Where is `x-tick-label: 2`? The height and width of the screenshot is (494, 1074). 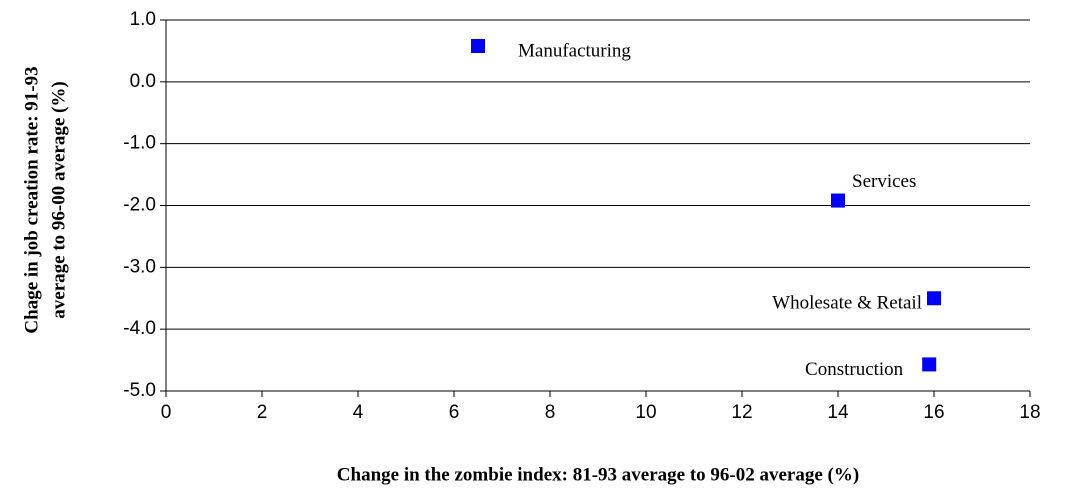
x-tick-label: 2 is located at coordinates (262, 412).